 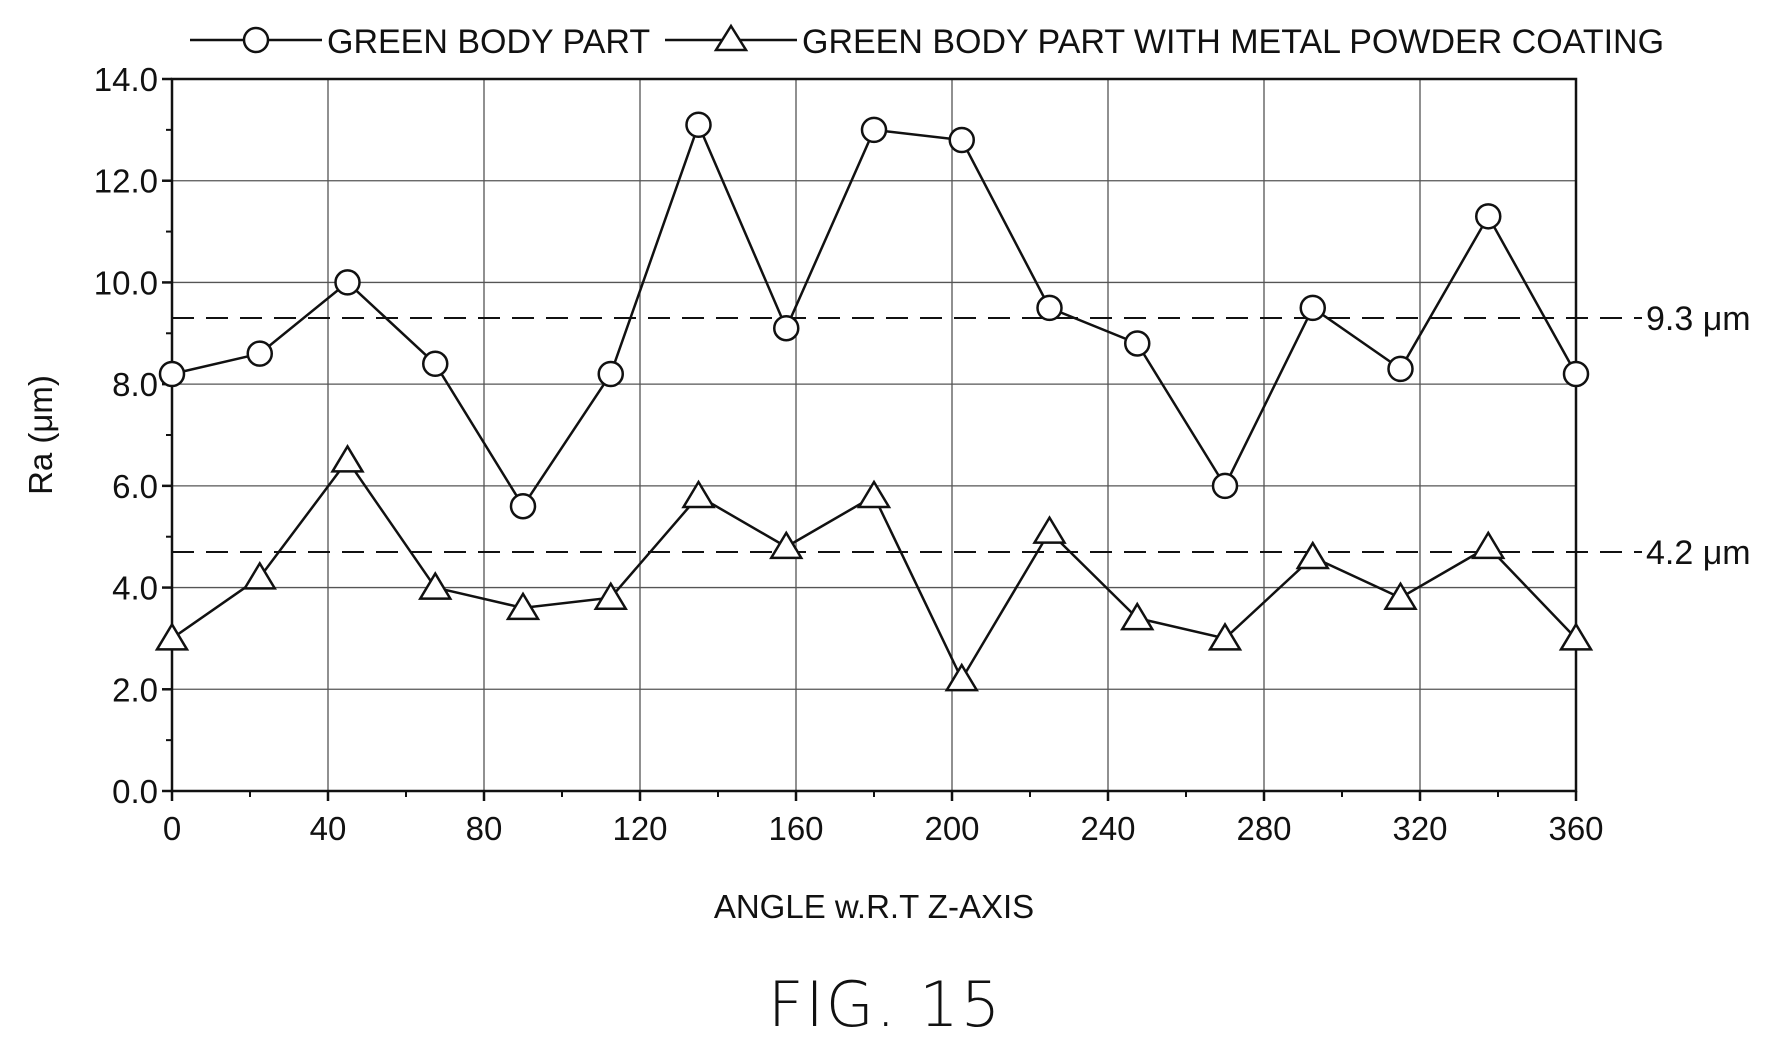 What do you see at coordinates (639, 828) in the screenshot?
I see `x-tick-label: 120` at bounding box center [639, 828].